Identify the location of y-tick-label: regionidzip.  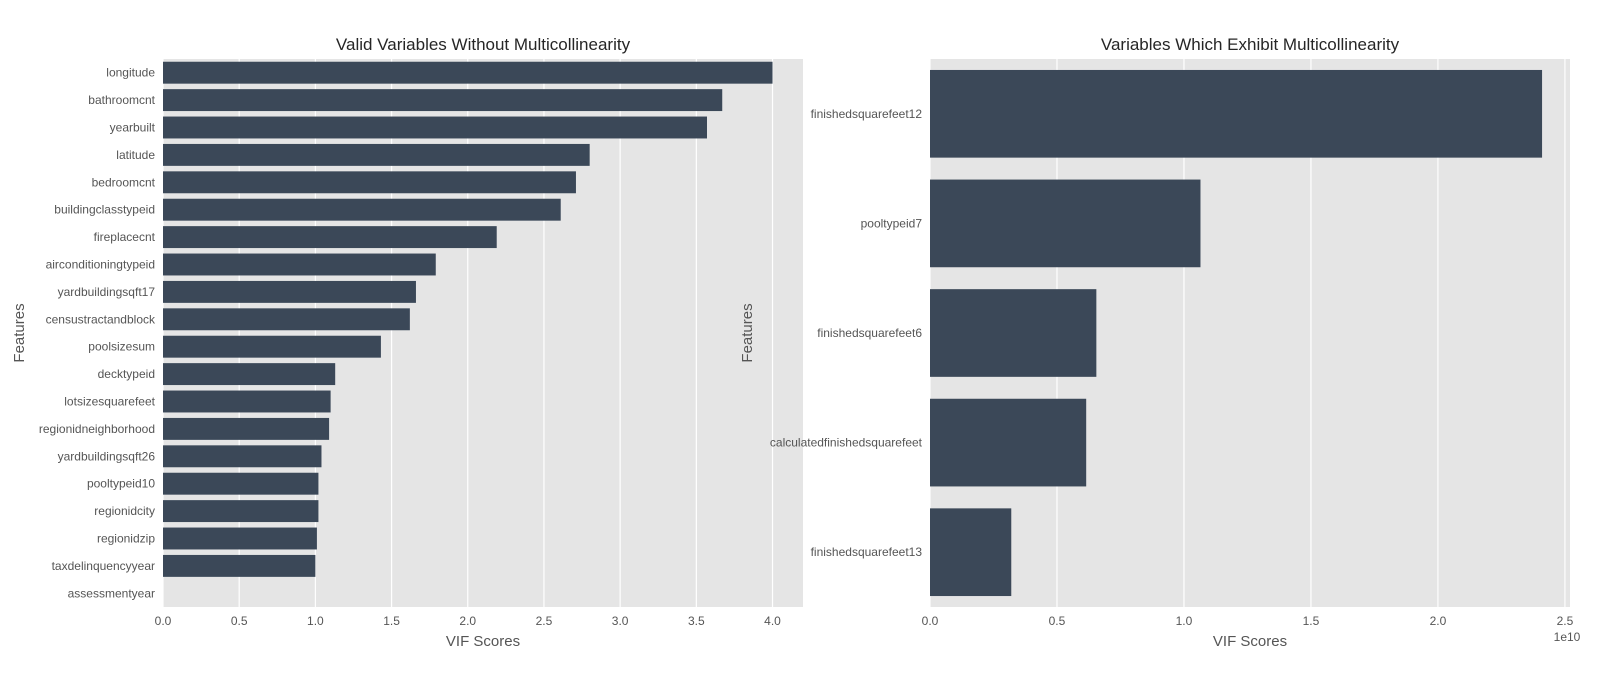
(126, 539).